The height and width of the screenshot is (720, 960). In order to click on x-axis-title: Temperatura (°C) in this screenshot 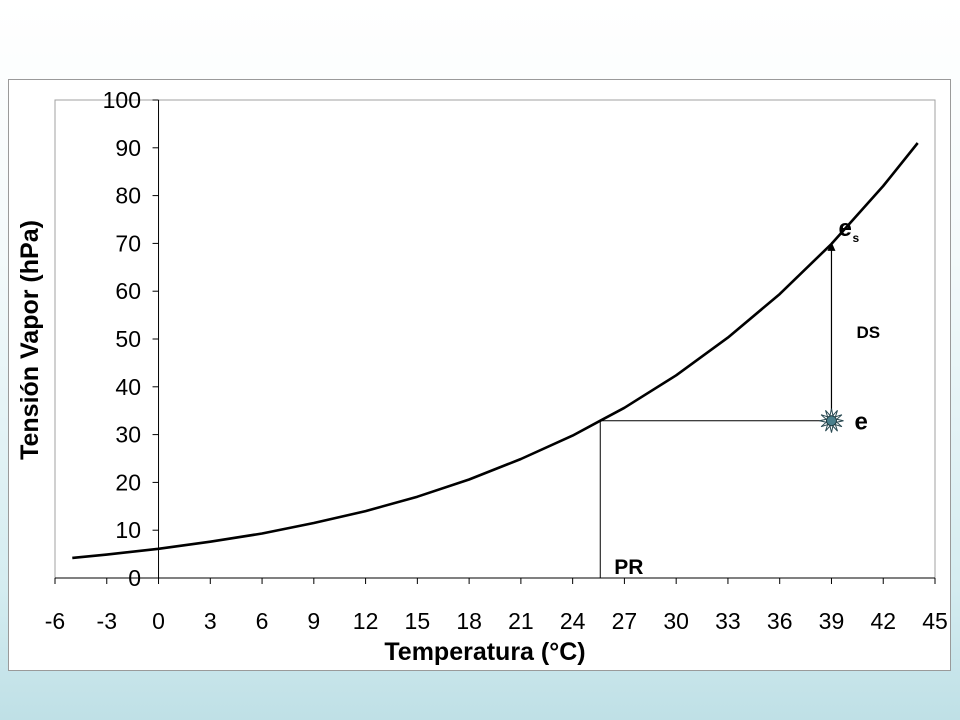, I will do `click(484, 652)`.